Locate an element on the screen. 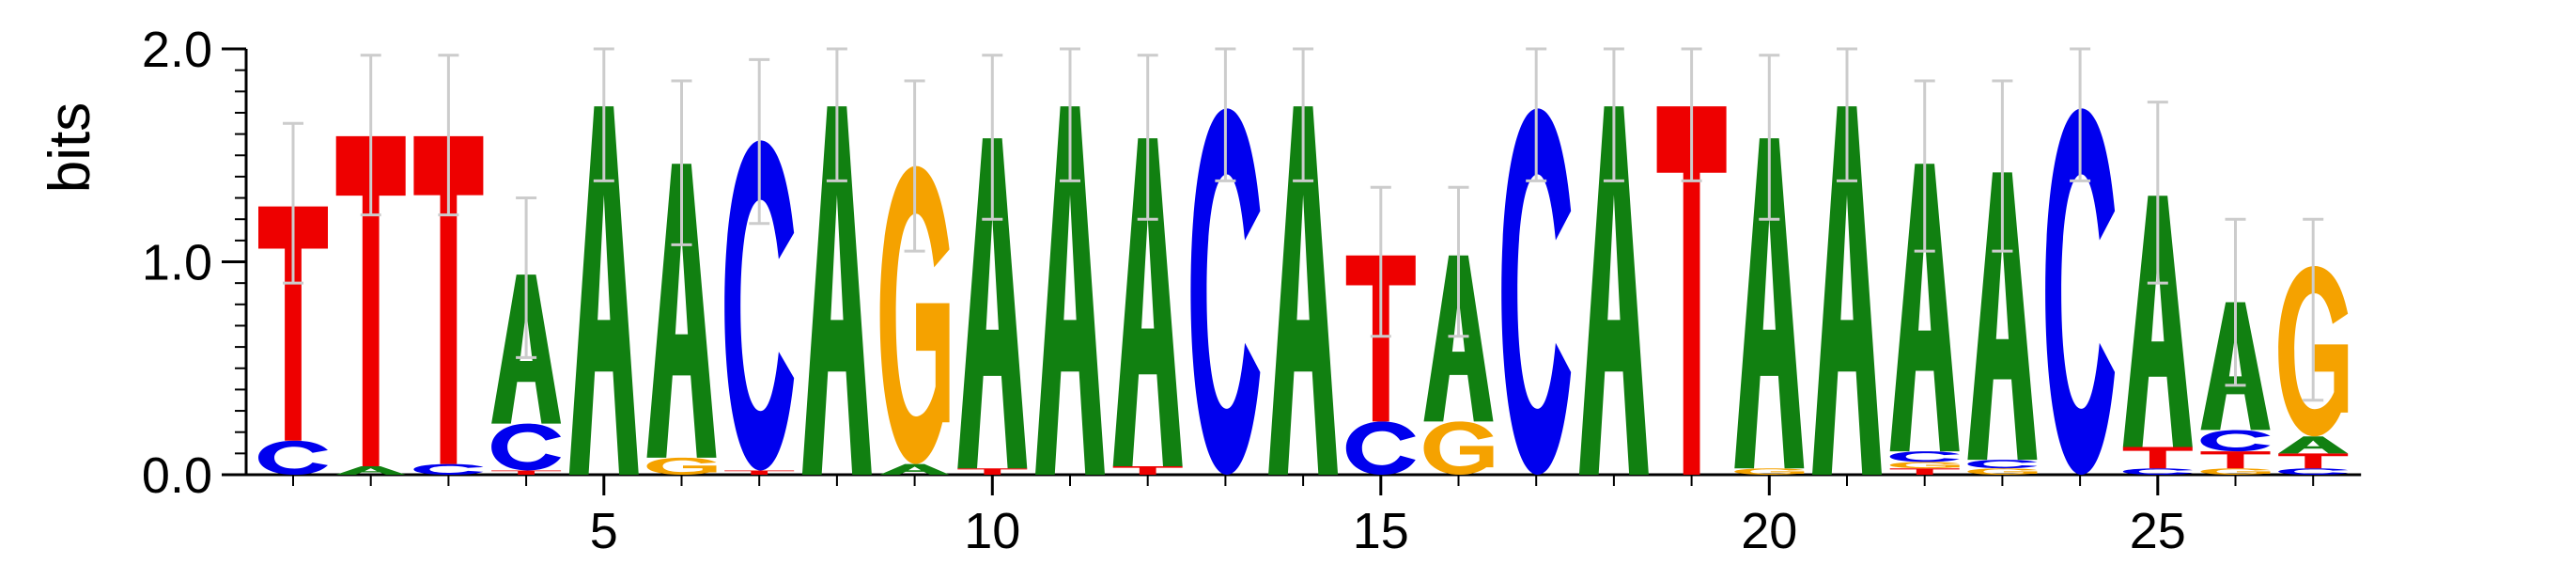  y-tick-label: 1.0 is located at coordinates (177, 263).